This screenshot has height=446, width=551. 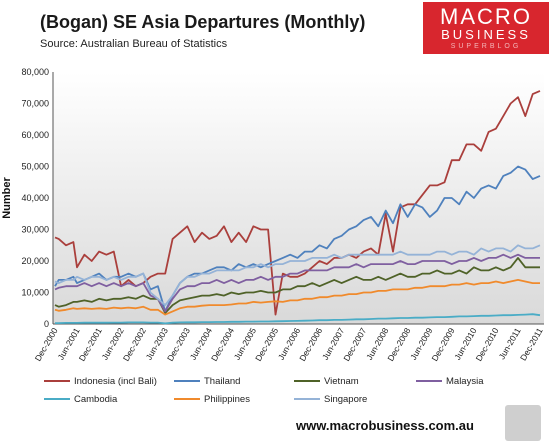 I want to click on y-axis-label: Number, so click(x=7, y=198).